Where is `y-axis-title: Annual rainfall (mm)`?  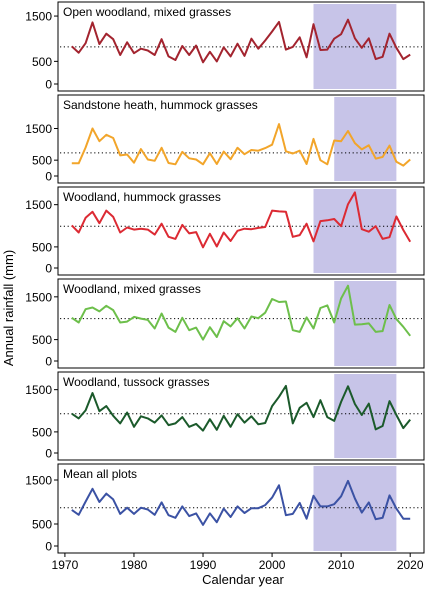 y-axis-title: Annual rainfall (mm) is located at coordinates (8, 308).